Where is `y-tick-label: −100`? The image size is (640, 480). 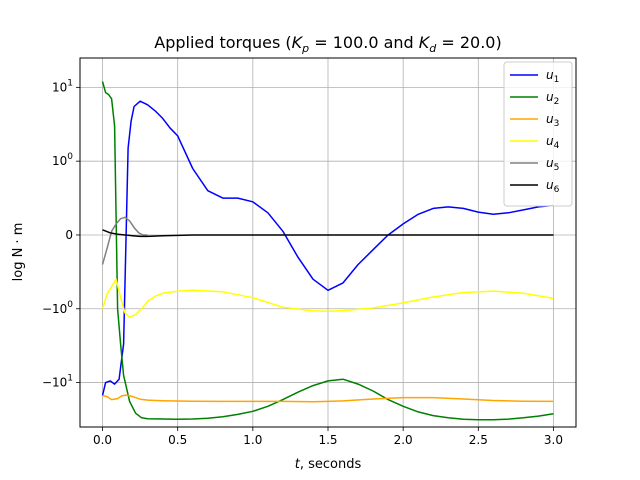 y-tick-label: −100 is located at coordinates (57, 308).